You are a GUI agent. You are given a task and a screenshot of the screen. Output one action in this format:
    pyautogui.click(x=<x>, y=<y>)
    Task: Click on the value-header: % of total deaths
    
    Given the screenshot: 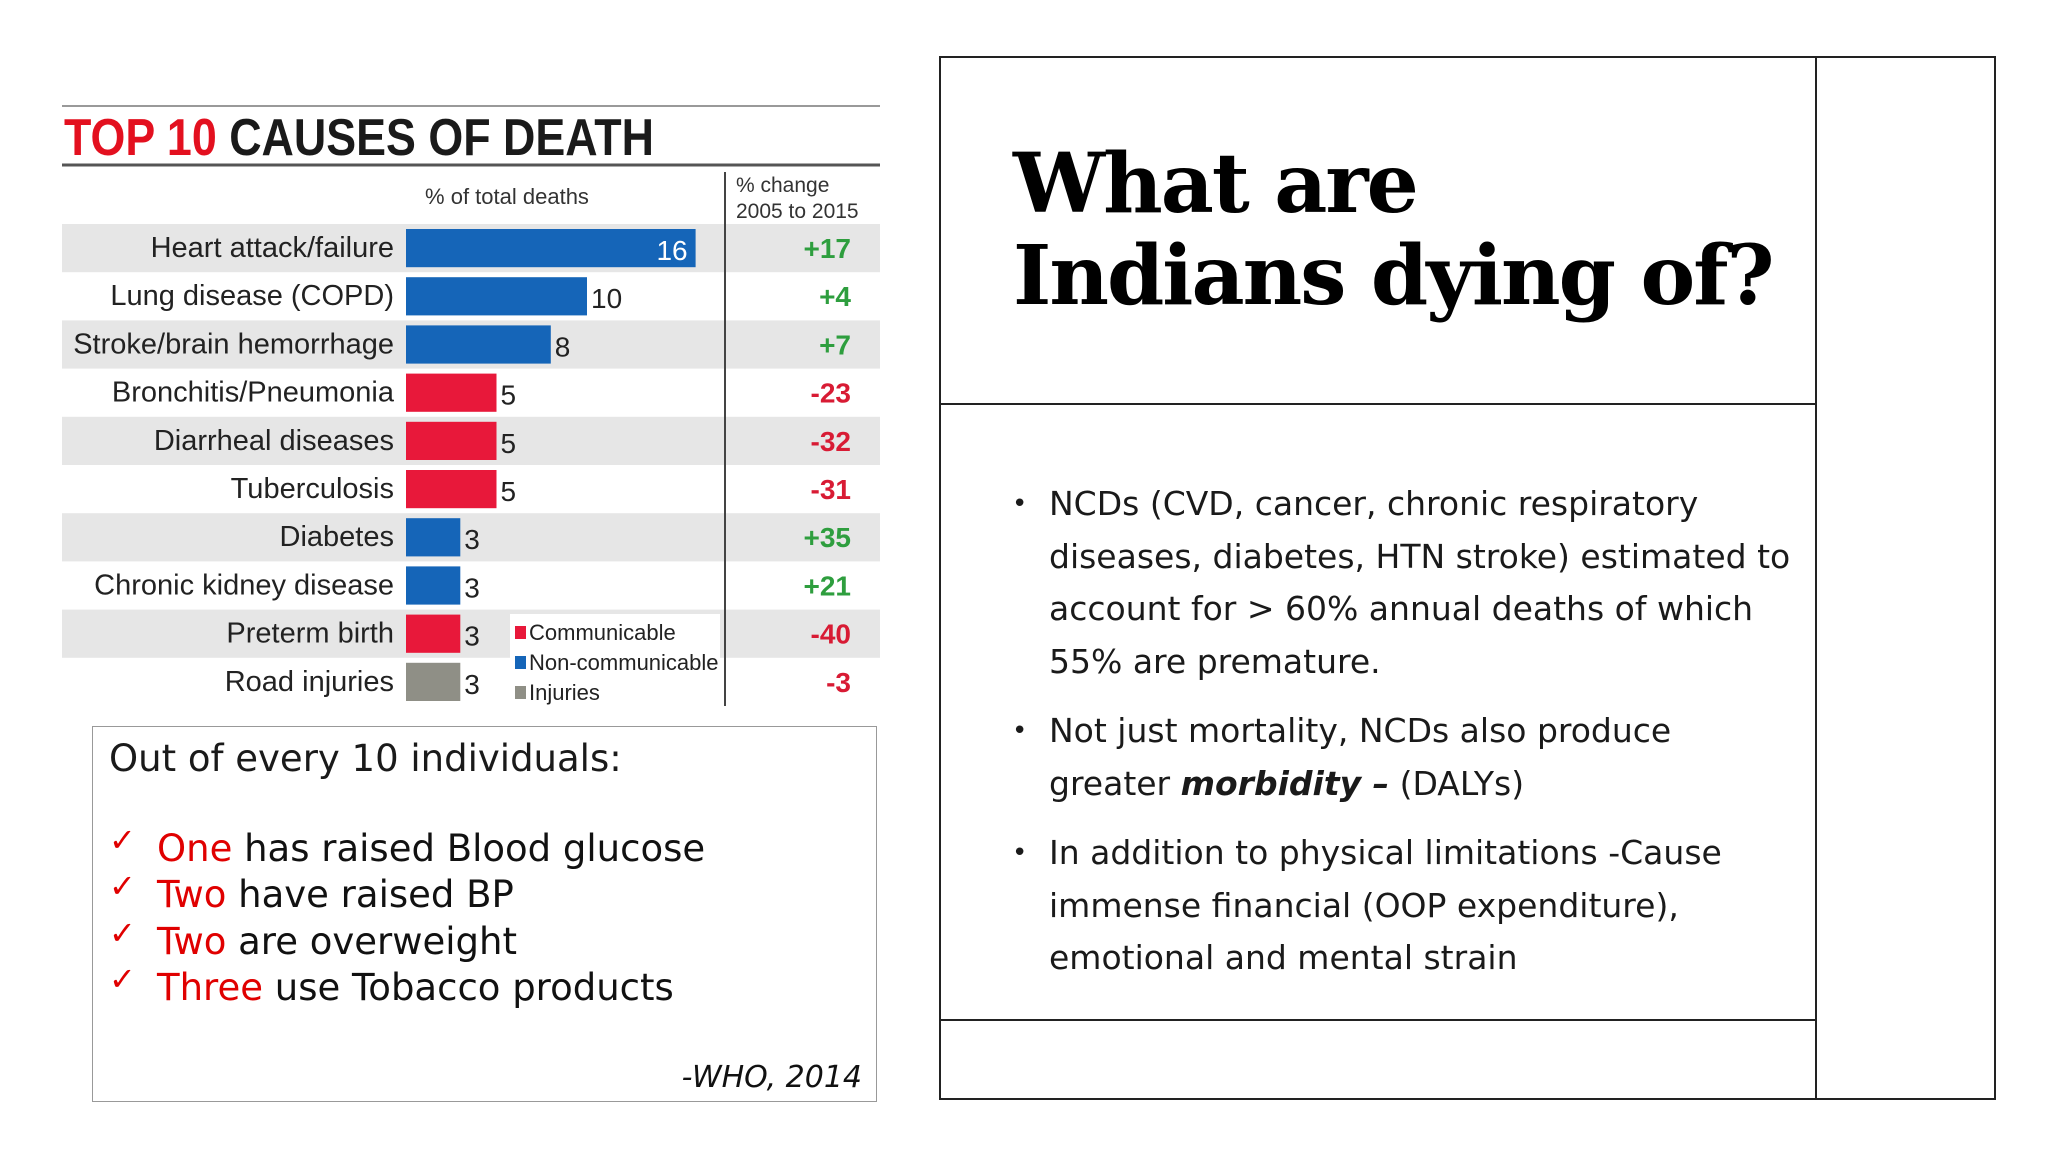 What is the action you would take?
    pyautogui.click(x=507, y=196)
    